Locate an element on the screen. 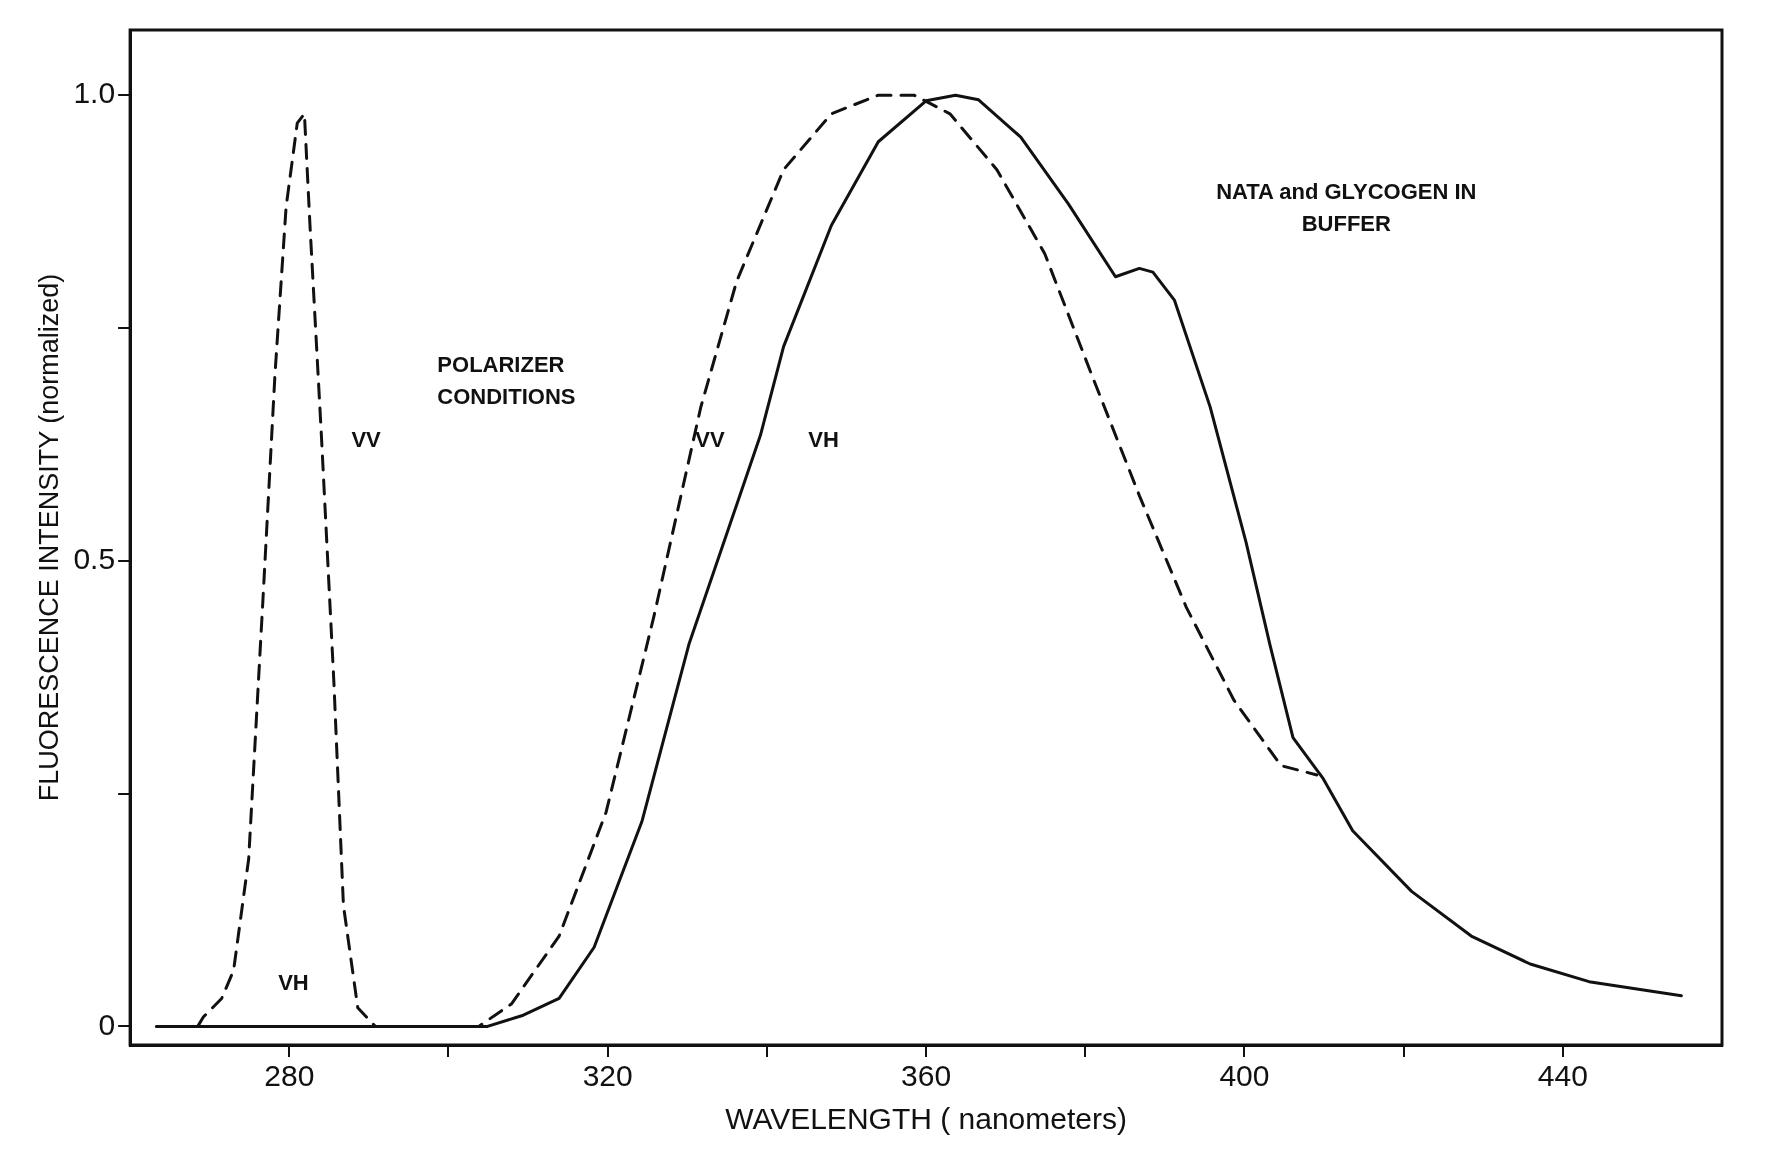 This screenshot has width=1782, height=1153. y-tick-label: 0.5 is located at coordinates (94, 559).